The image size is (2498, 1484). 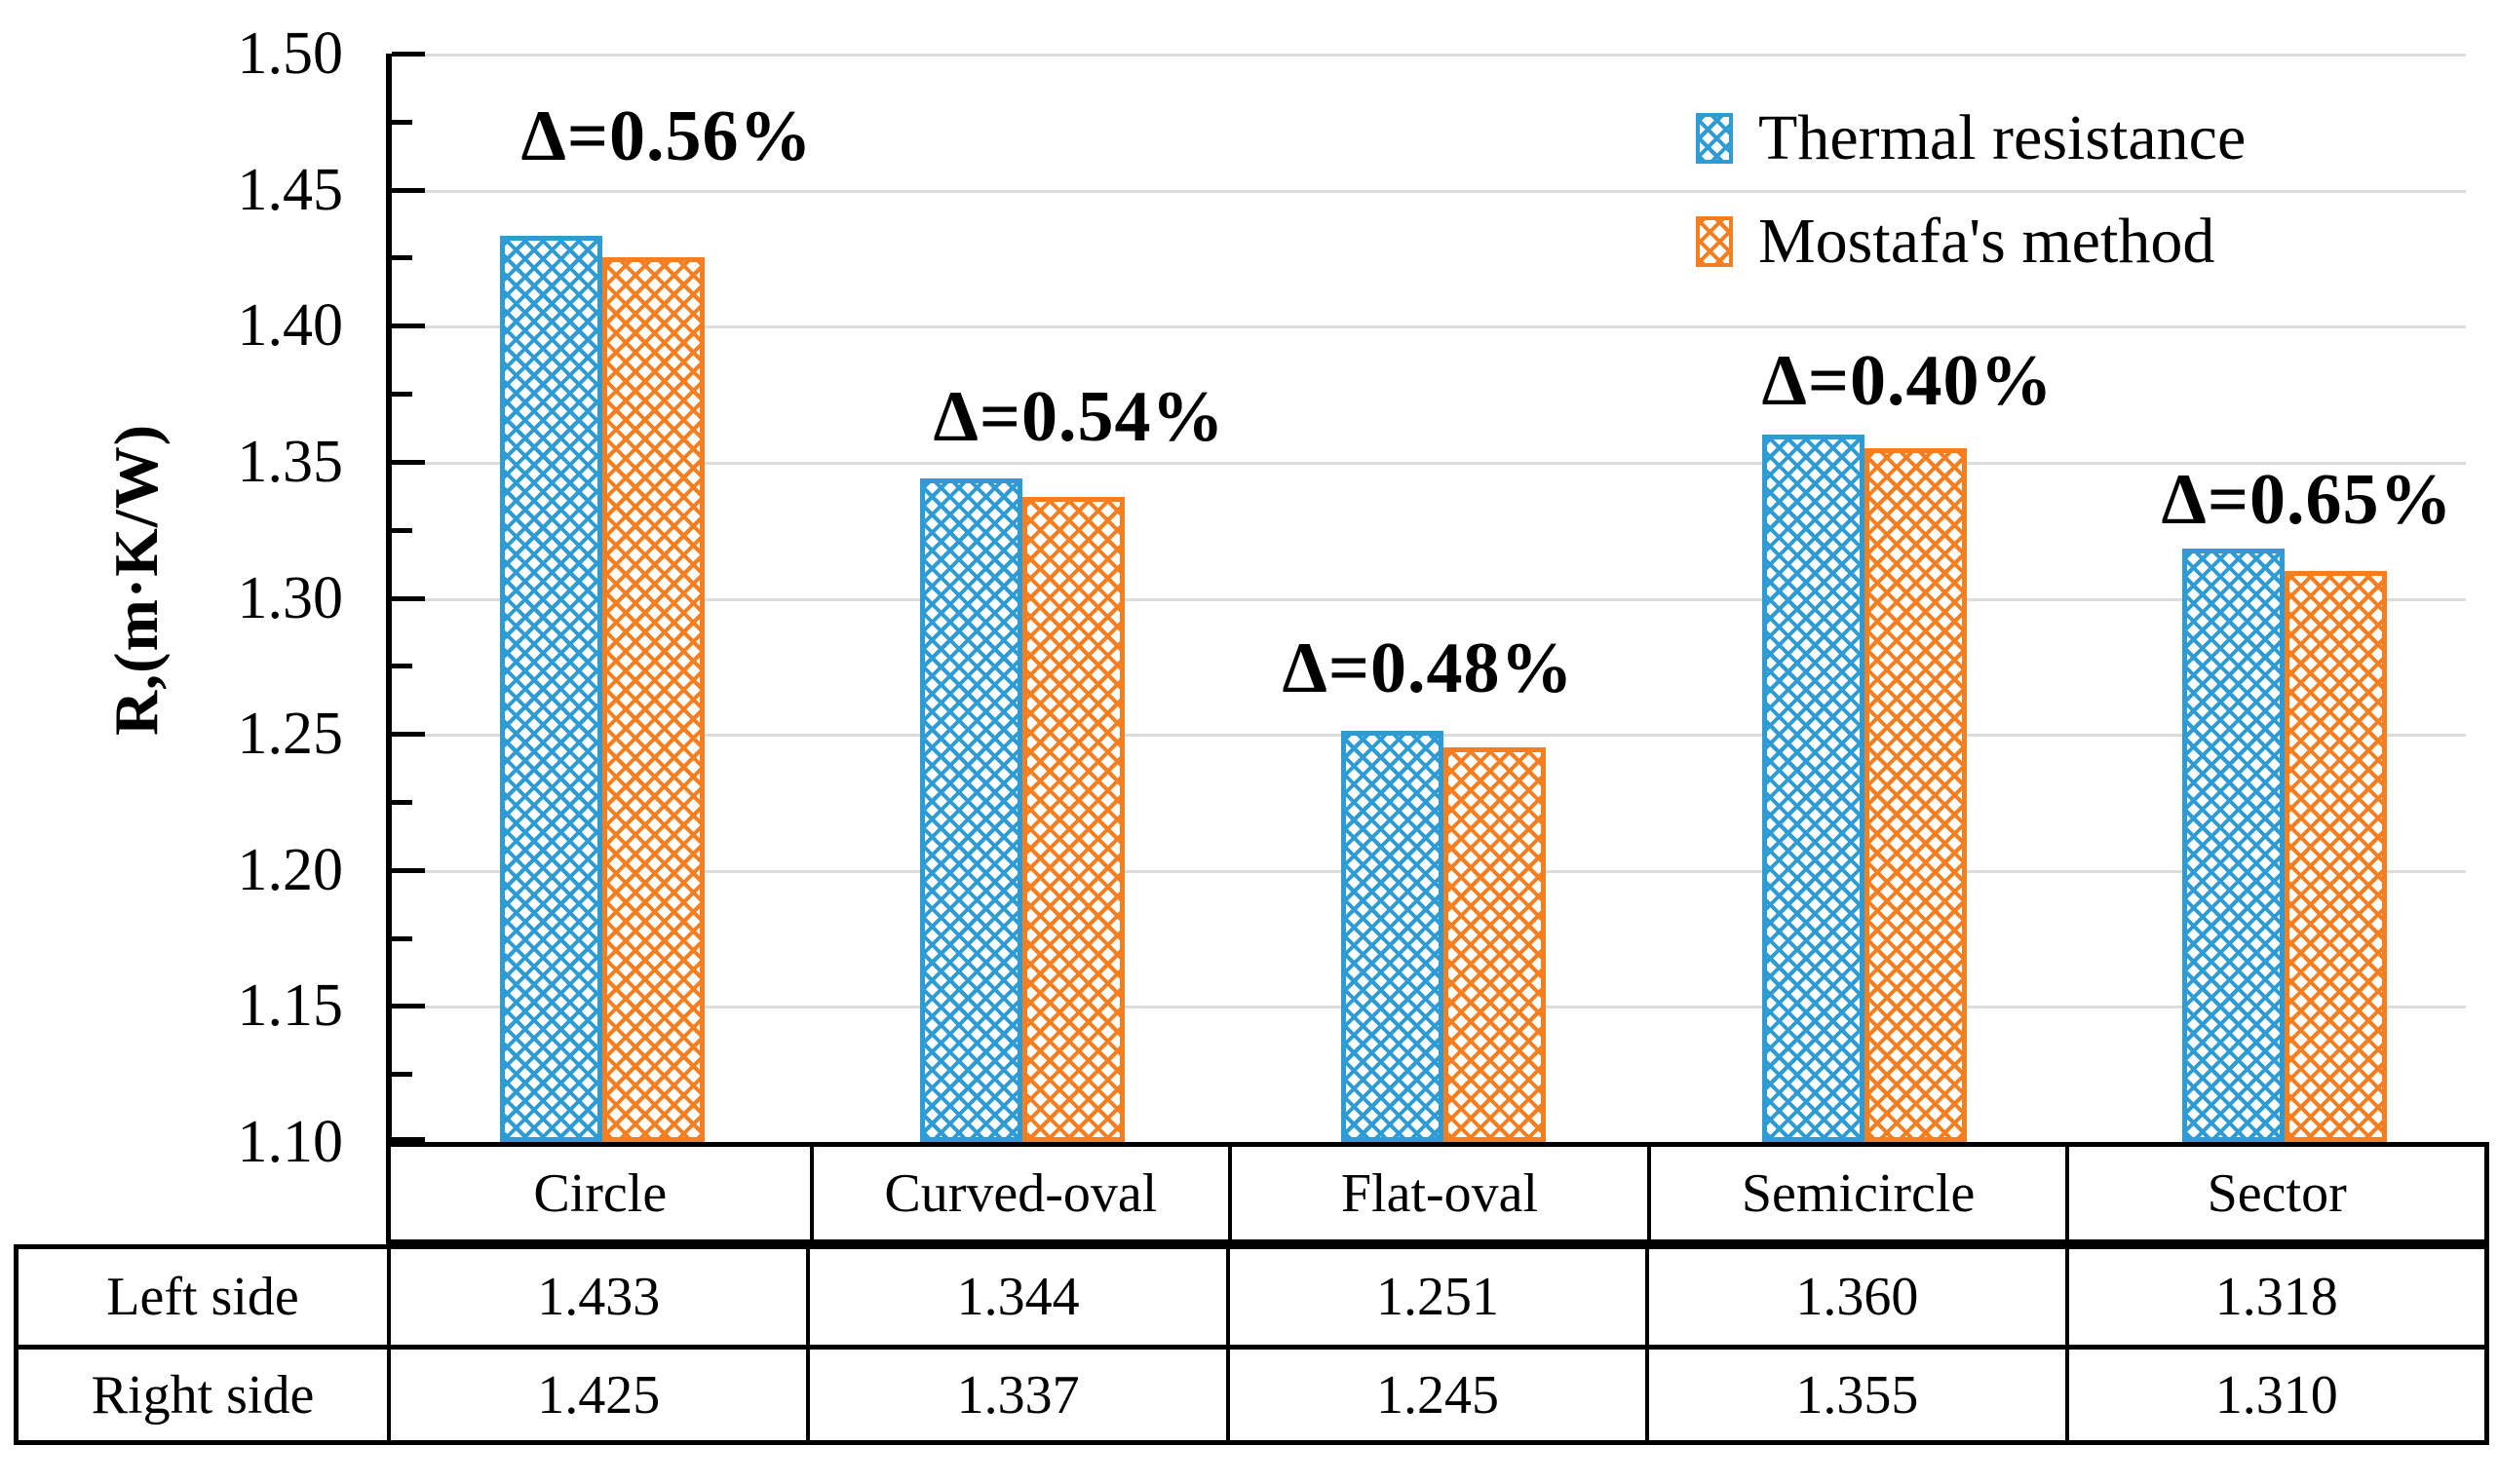 I want to click on delta-annotation-circle: Δ=0.56%, so click(x=666, y=136).